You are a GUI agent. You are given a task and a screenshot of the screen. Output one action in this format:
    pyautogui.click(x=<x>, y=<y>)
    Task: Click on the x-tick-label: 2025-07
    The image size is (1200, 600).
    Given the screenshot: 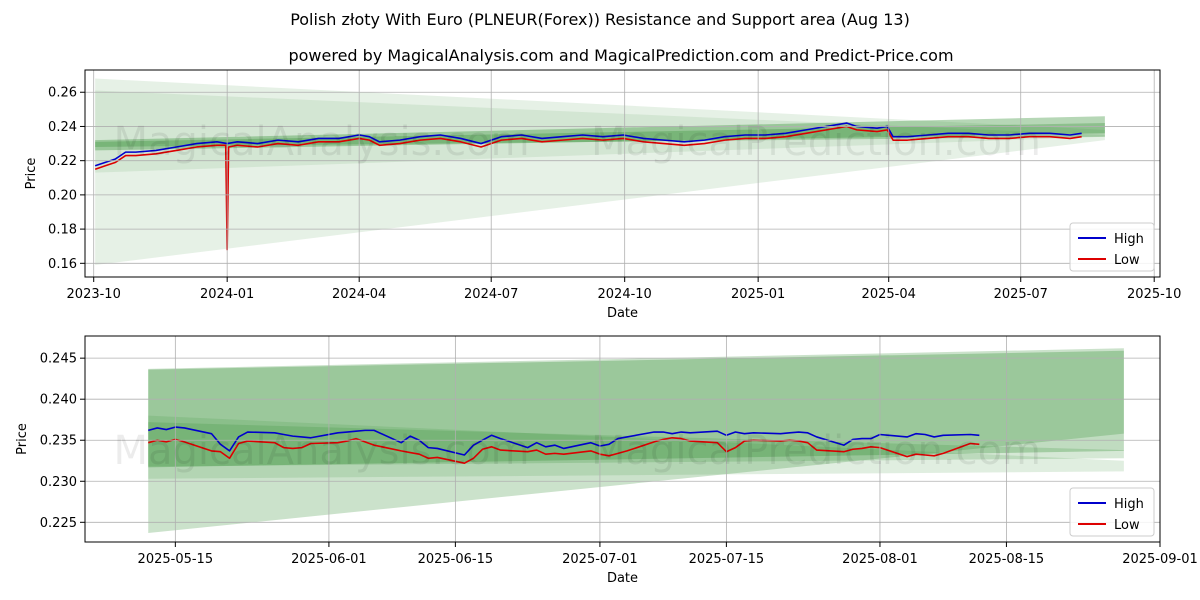 What is the action you would take?
    pyautogui.click(x=1021, y=294)
    